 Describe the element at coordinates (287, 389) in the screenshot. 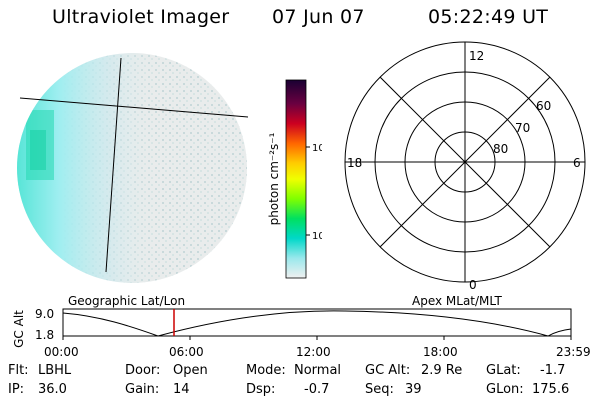

I see `info-dsp: Dsp: -0.7` at that location.